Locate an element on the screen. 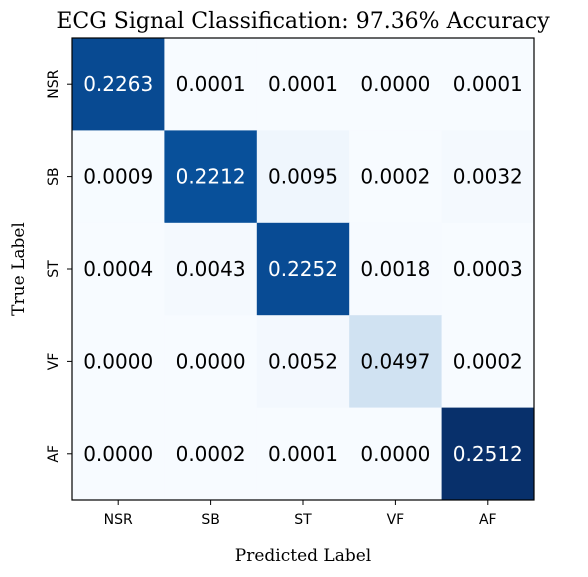 This screenshot has height=577, width=588. y-tick-label: NSR is located at coordinates (54, 83).